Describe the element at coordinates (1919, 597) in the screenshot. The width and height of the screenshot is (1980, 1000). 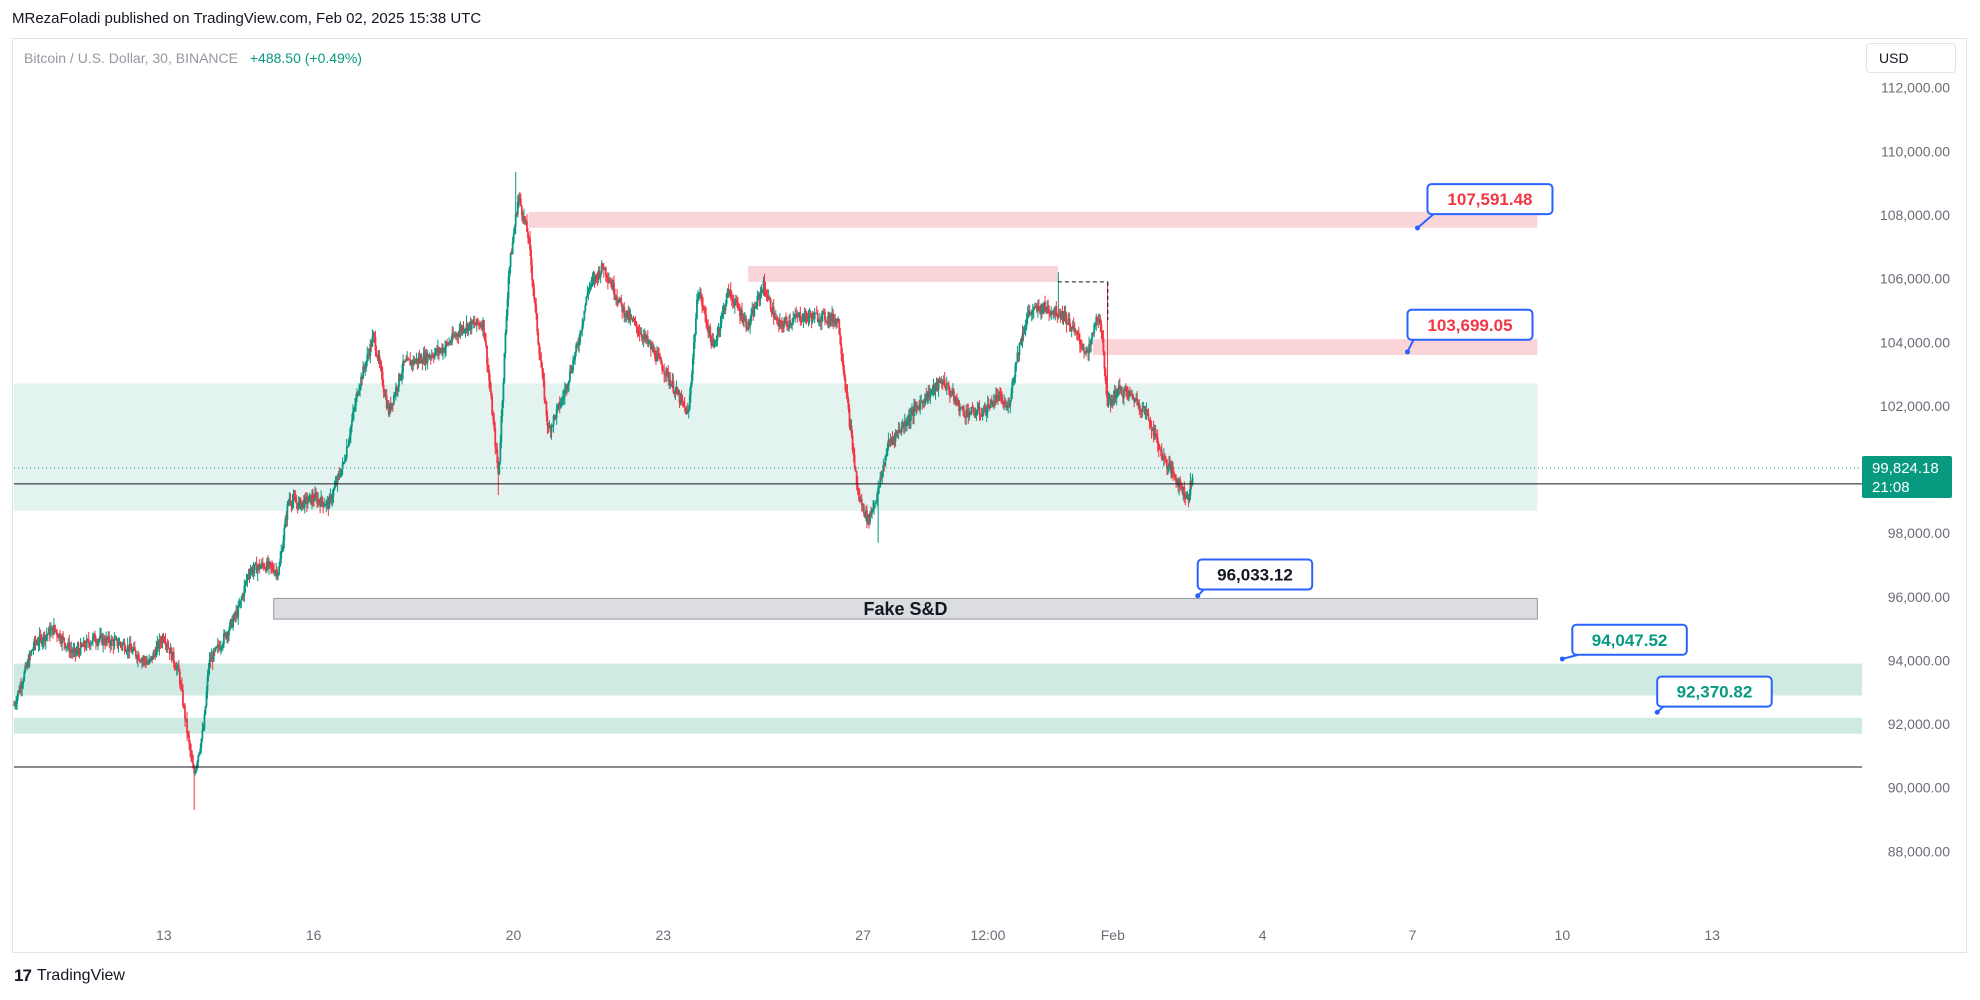
I see `y-tick-label: 96,000.00` at that location.